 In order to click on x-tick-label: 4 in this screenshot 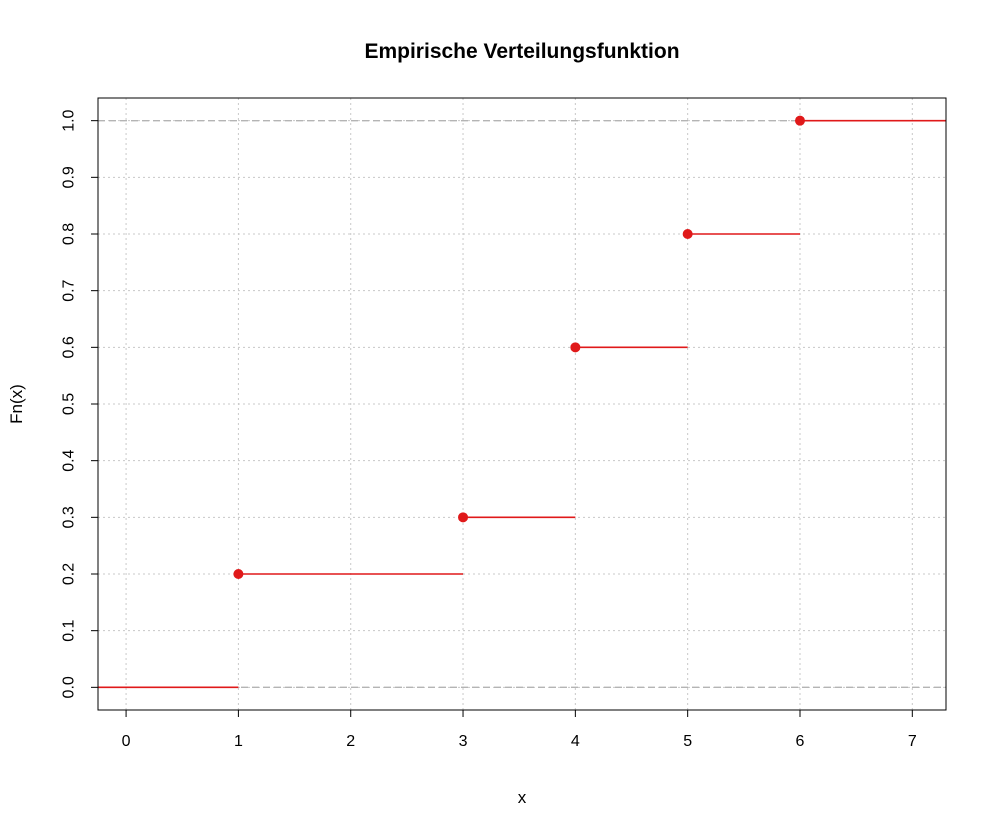, I will do `click(575, 741)`.